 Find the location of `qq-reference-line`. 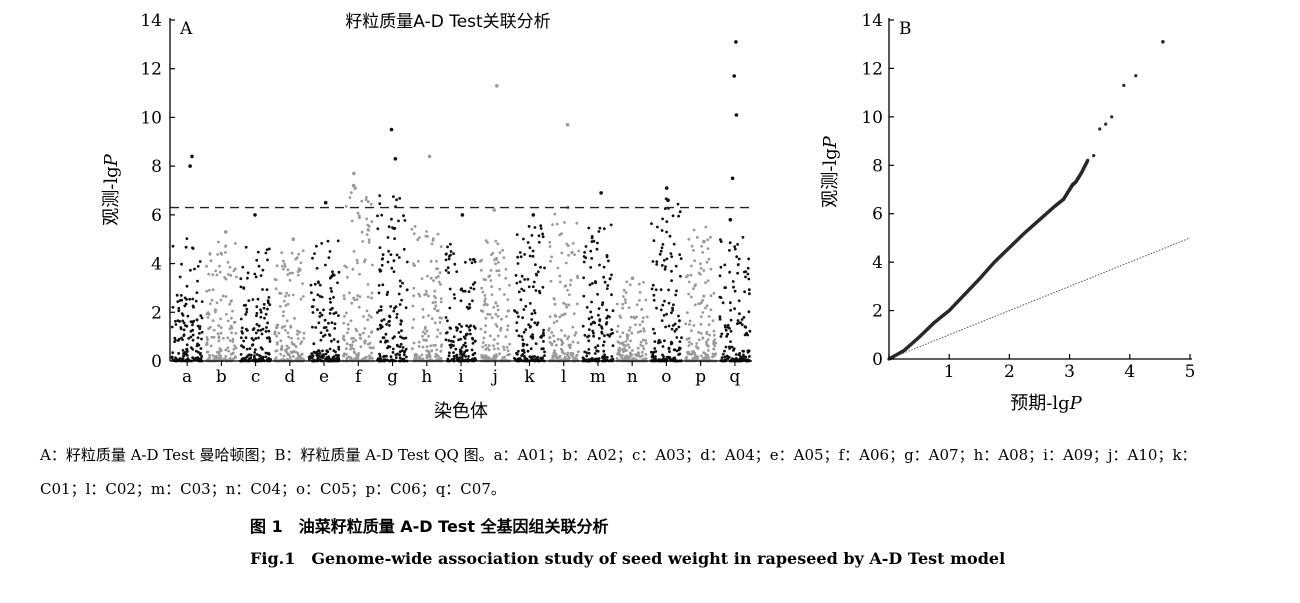

qq-reference-line is located at coordinates (1039, 298).